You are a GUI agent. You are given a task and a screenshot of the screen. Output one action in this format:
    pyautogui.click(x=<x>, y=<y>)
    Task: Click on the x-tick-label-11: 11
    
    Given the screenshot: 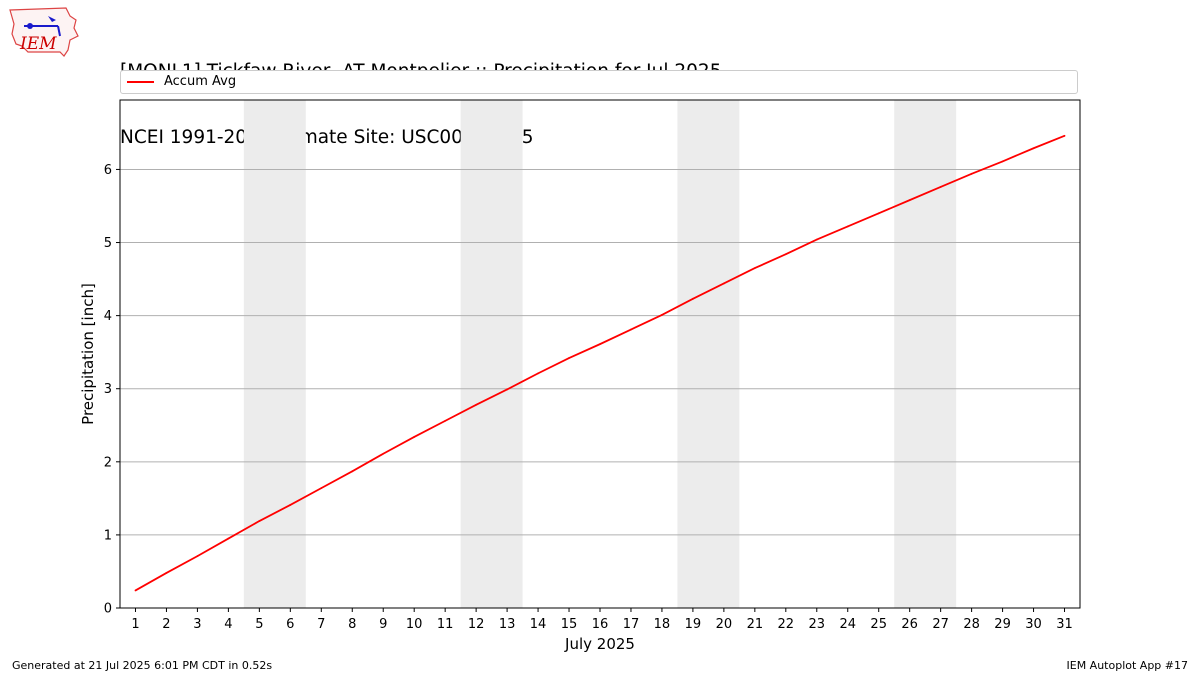 What is the action you would take?
    pyautogui.click(x=445, y=624)
    